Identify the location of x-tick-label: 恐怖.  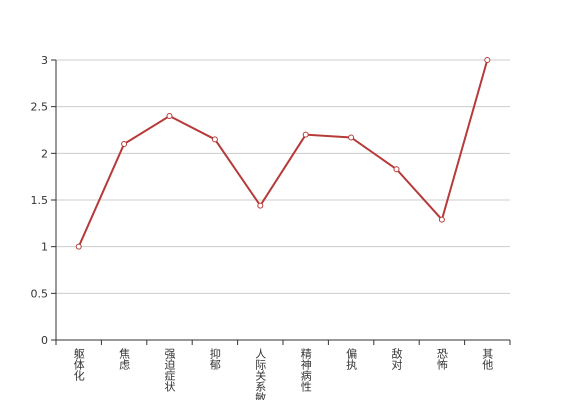
(441, 359).